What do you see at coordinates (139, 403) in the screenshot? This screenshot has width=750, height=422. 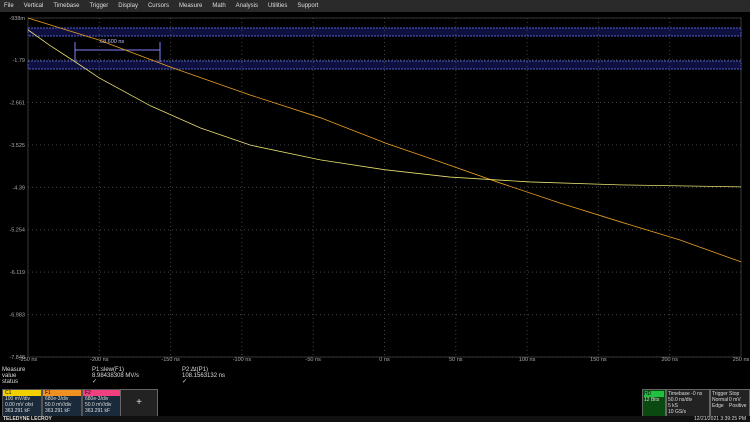 I see `add-button: +` at bounding box center [139, 403].